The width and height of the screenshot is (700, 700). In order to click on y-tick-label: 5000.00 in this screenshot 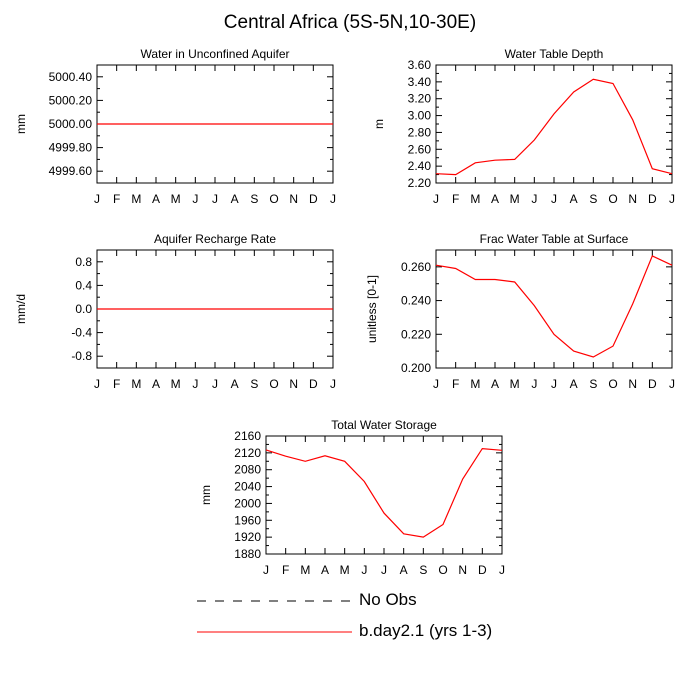, I will do `click(71, 124)`.